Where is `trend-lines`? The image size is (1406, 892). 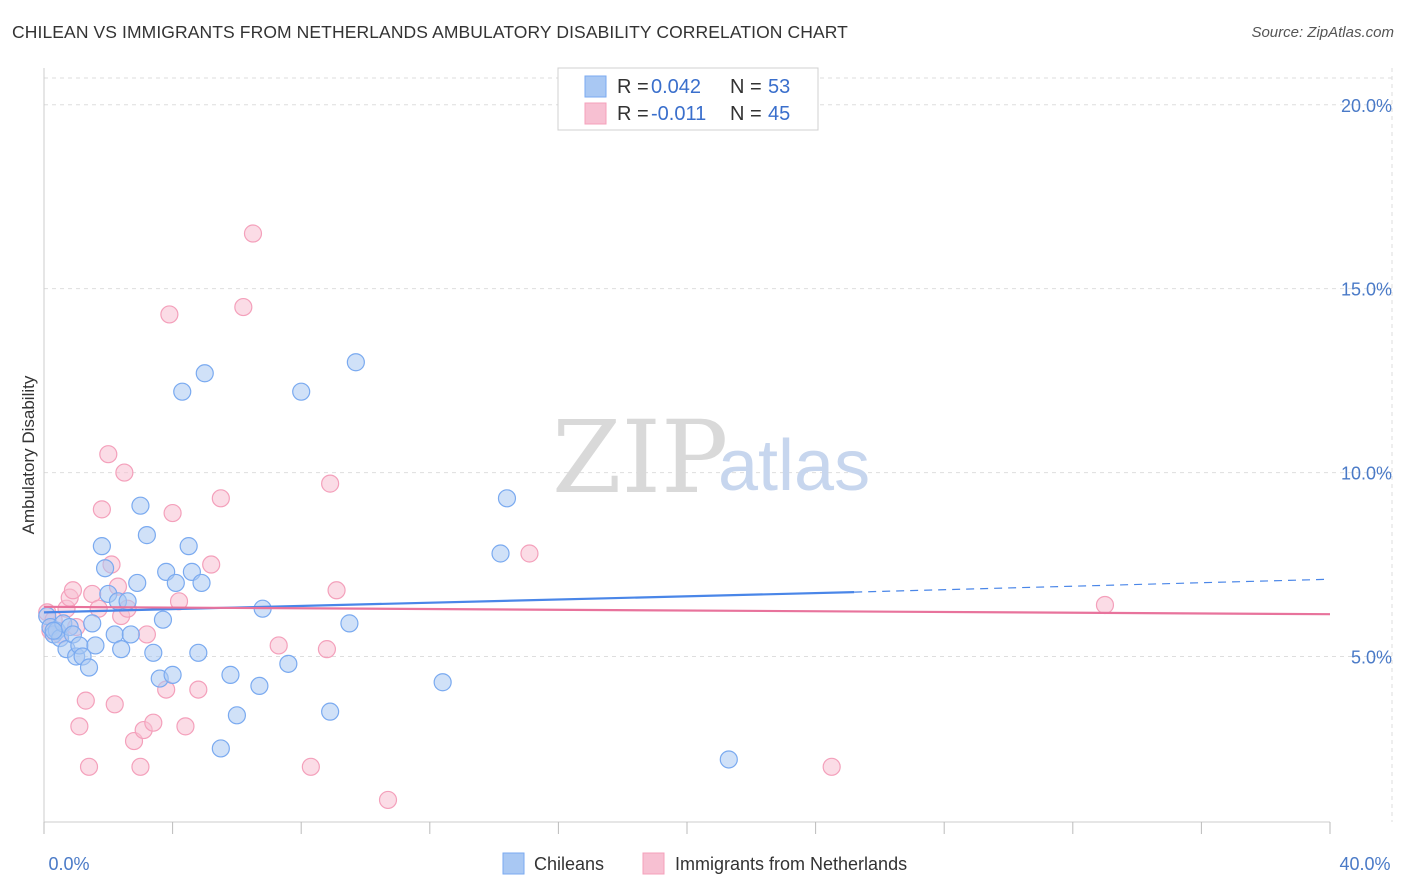 trend-lines is located at coordinates (687, 597).